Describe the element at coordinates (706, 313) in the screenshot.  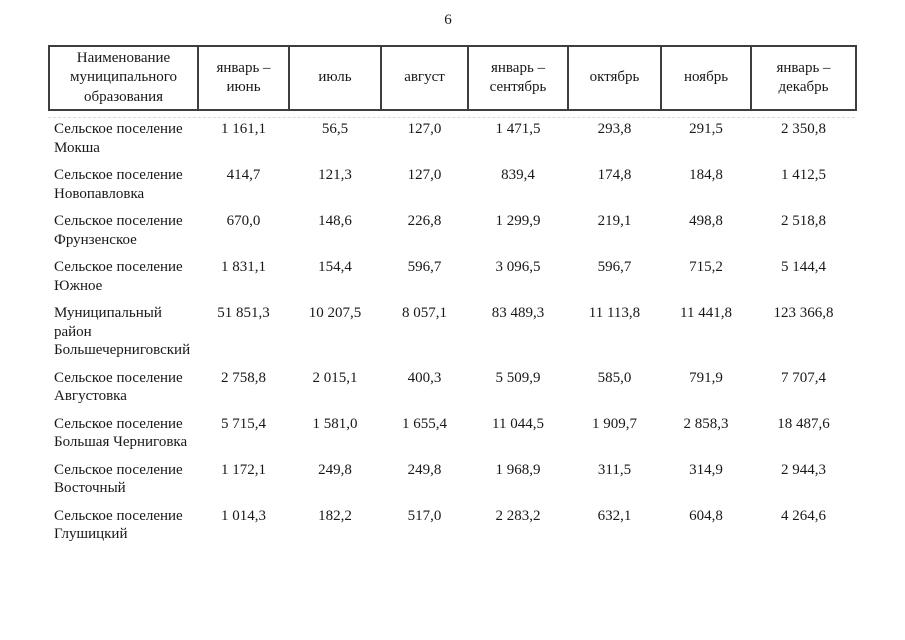
I see `cell-value: 11 441,8` at that location.